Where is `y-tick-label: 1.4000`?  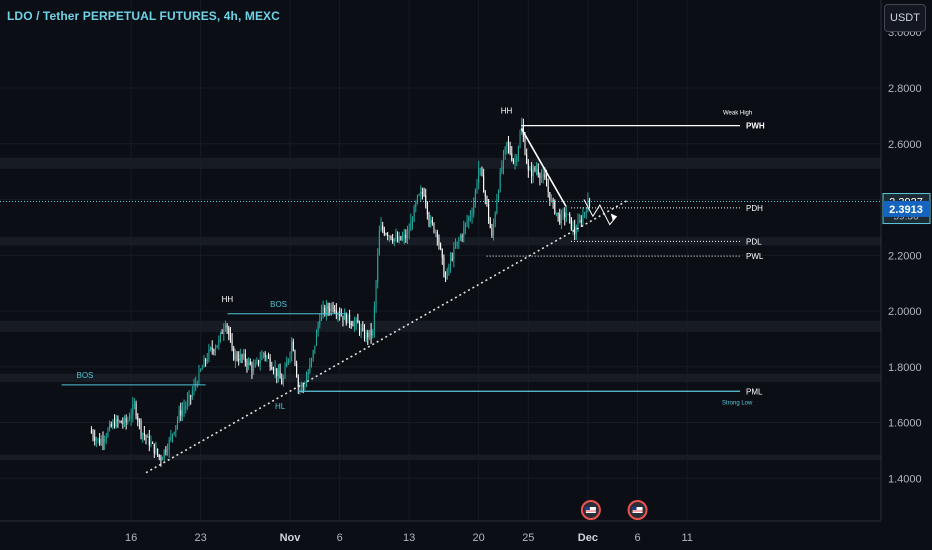
y-tick-label: 1.4000 is located at coordinates (905, 479).